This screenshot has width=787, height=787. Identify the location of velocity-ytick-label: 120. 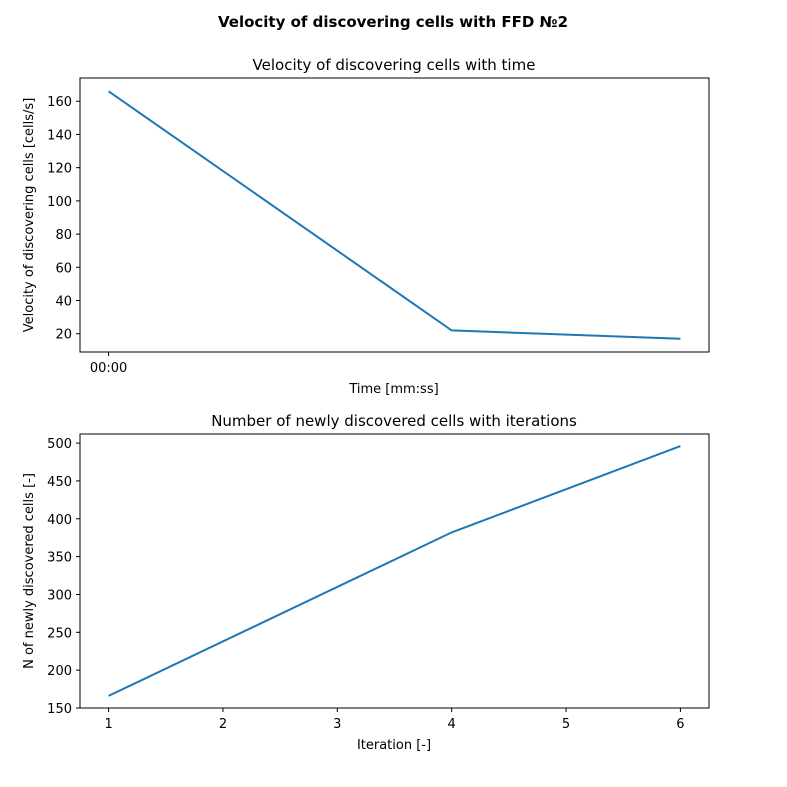
(59, 169).